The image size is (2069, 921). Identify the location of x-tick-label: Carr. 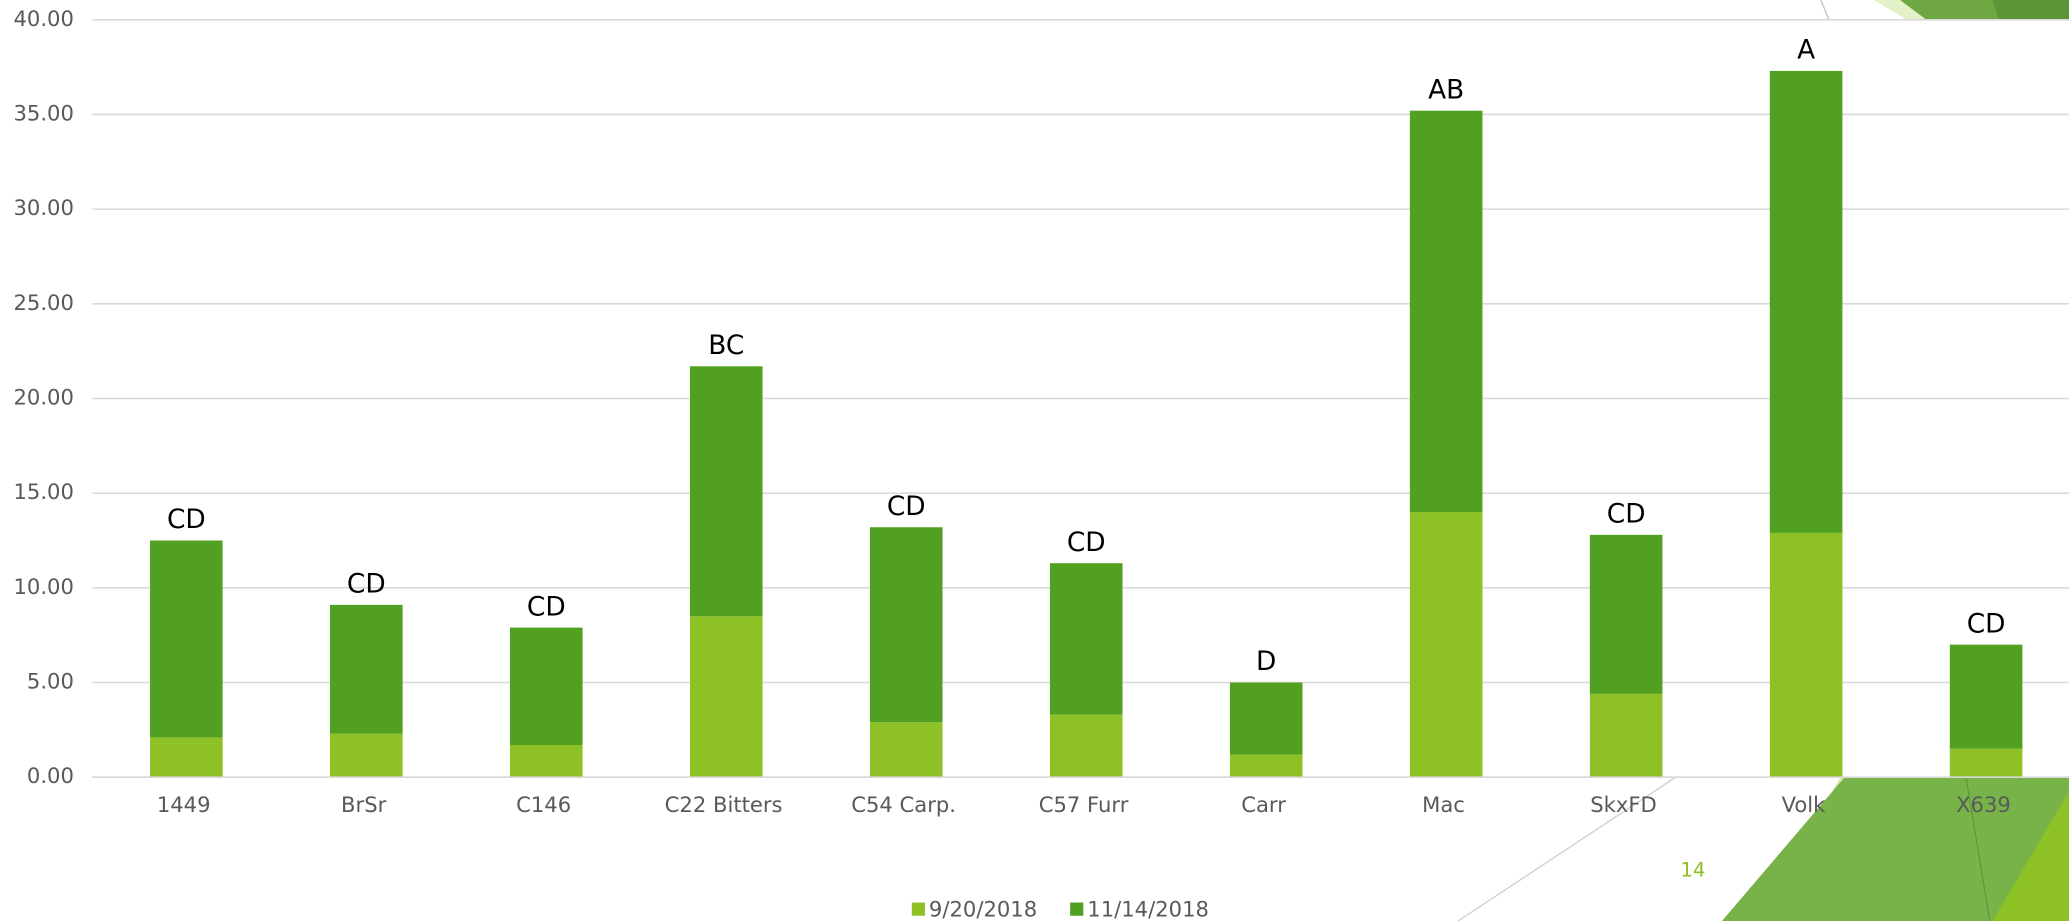
(1263, 804).